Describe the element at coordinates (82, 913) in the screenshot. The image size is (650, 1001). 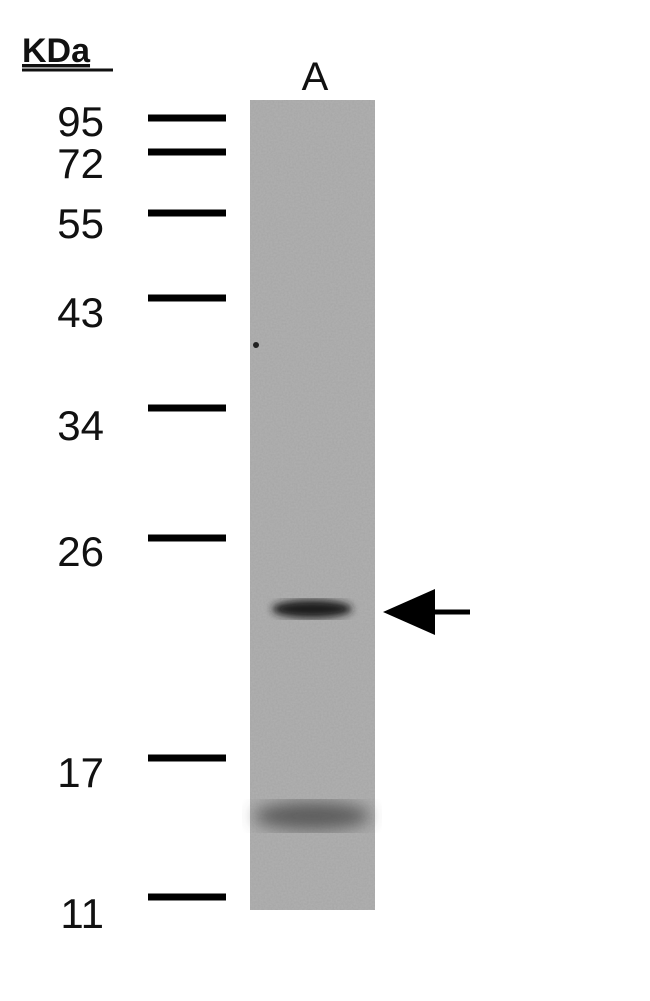
I see `marker-label: 11` at that location.